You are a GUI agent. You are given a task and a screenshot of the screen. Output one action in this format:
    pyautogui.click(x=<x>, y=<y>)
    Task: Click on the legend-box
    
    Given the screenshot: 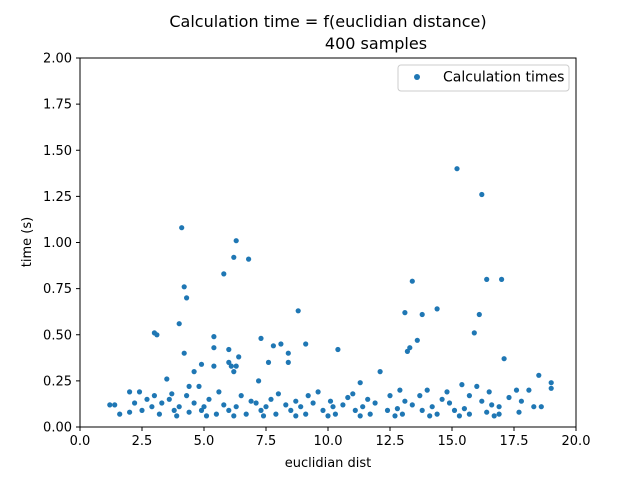 What is the action you would take?
    pyautogui.click(x=483, y=78)
    